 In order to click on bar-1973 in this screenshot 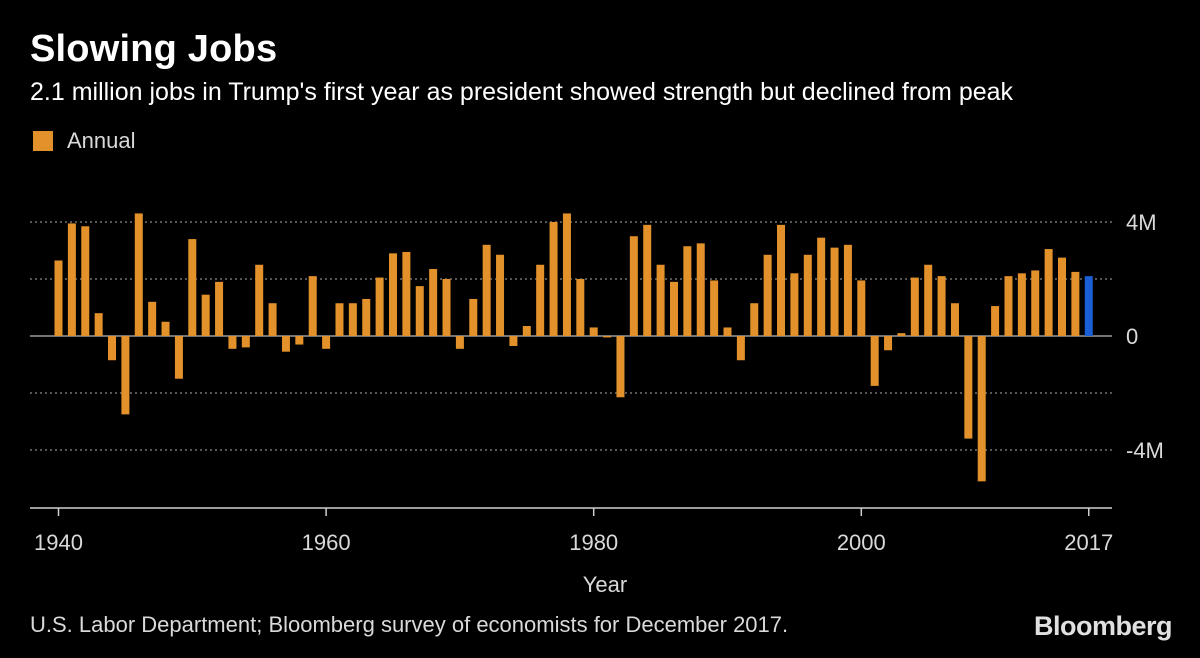, I will do `click(500, 295)`.